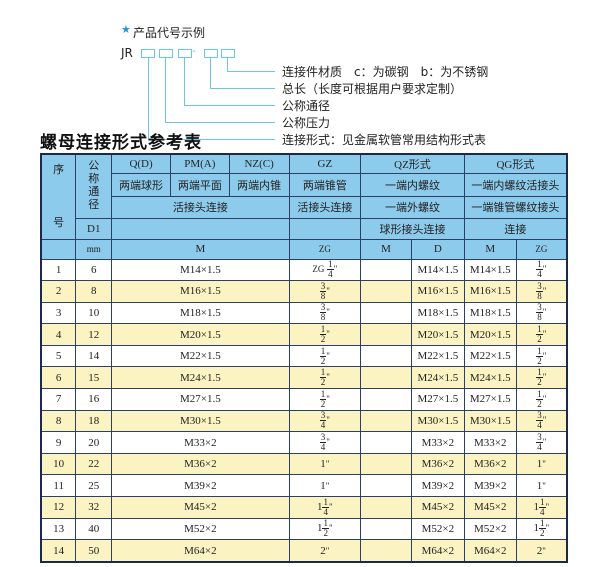 Image resolution: width=600 pixels, height=567 pixels. What do you see at coordinates (490, 334) in the screenshot?
I see `cell-qg-m: M20×1.5` at bounding box center [490, 334].